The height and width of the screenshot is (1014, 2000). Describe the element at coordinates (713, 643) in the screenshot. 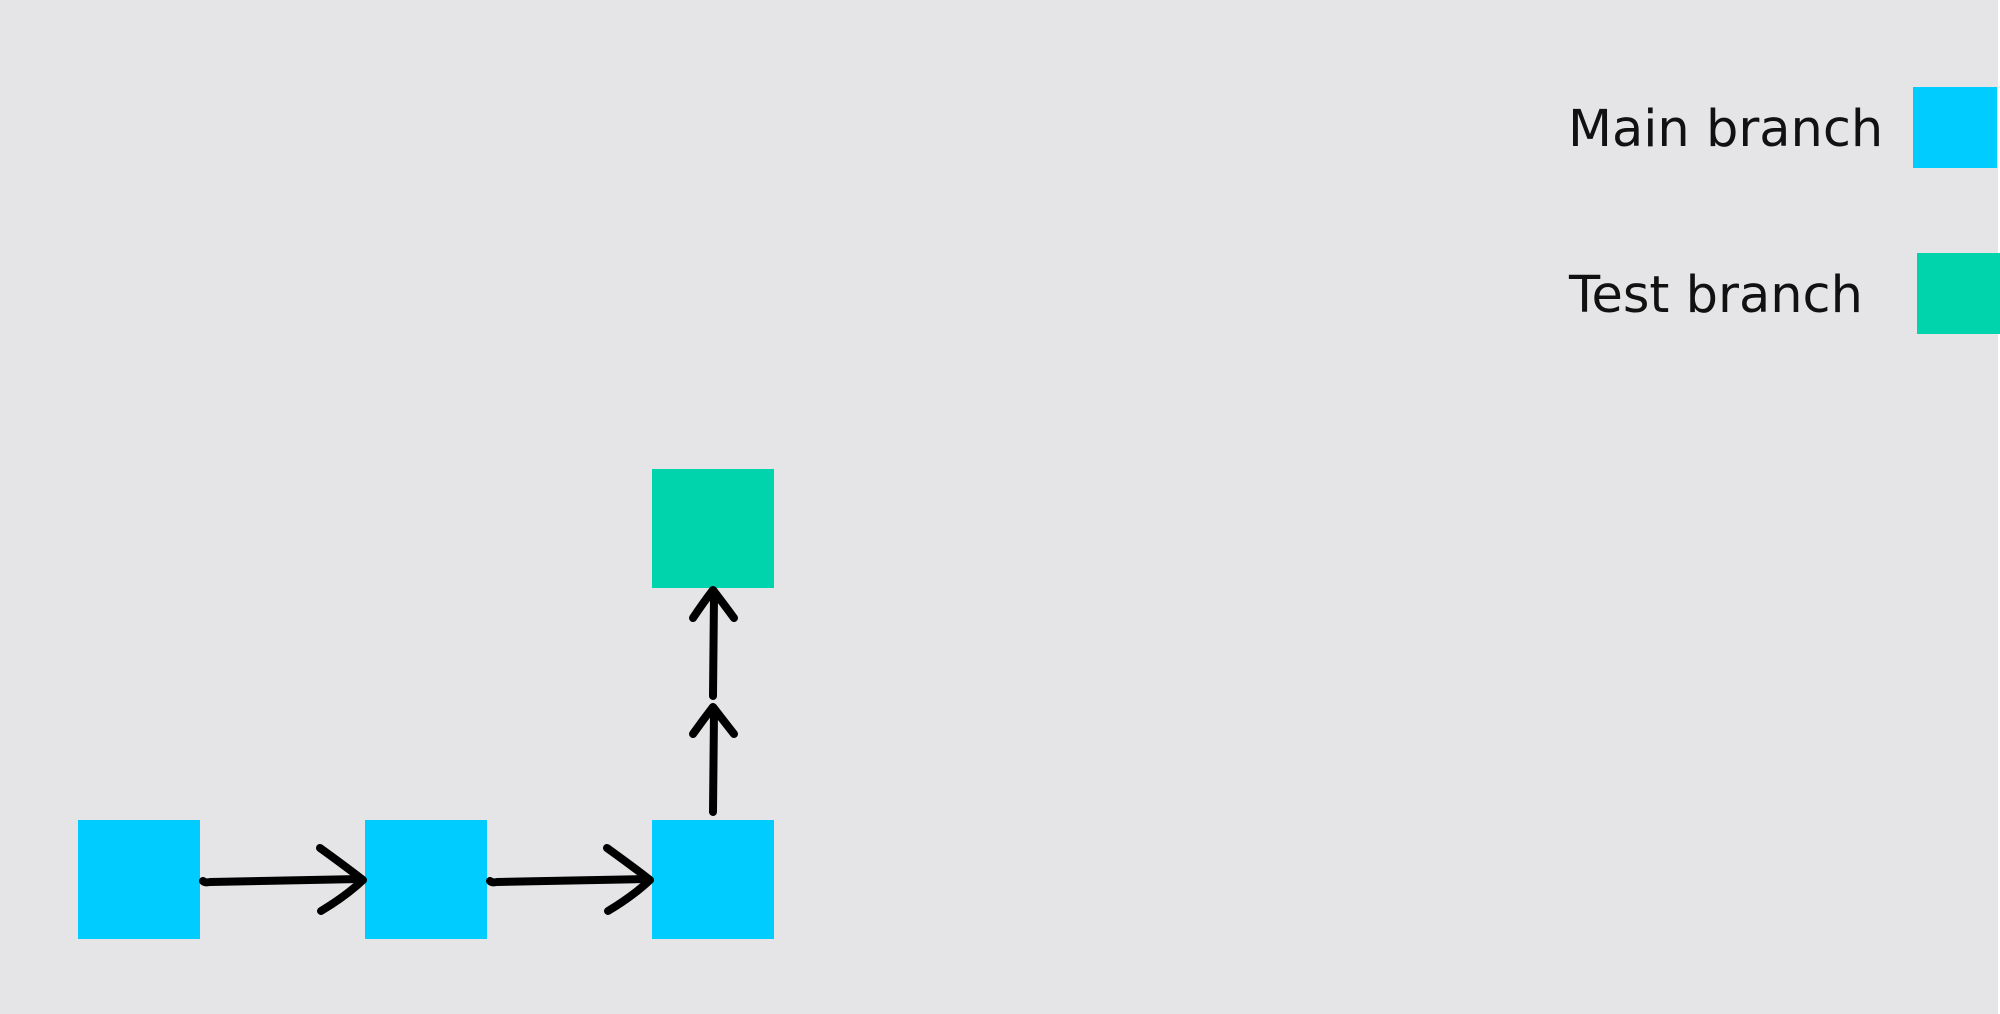

I see `arrow-main-3-to-test-upper` at that location.